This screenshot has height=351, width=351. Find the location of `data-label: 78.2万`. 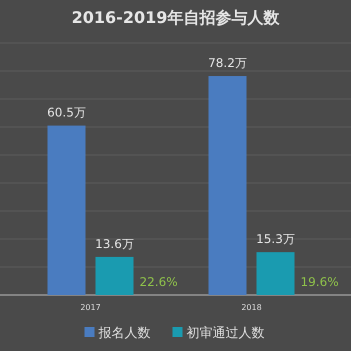

data-label: 78.2万 is located at coordinates (227, 63).